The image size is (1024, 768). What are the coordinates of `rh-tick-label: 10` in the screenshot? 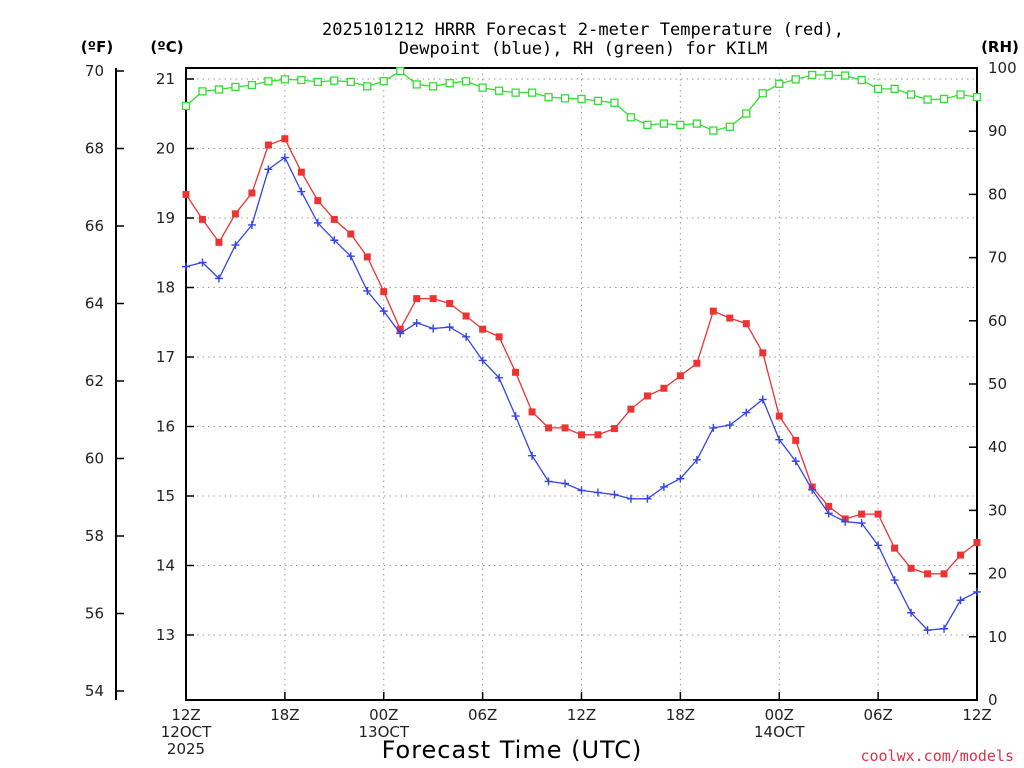 It's located at (997, 637).